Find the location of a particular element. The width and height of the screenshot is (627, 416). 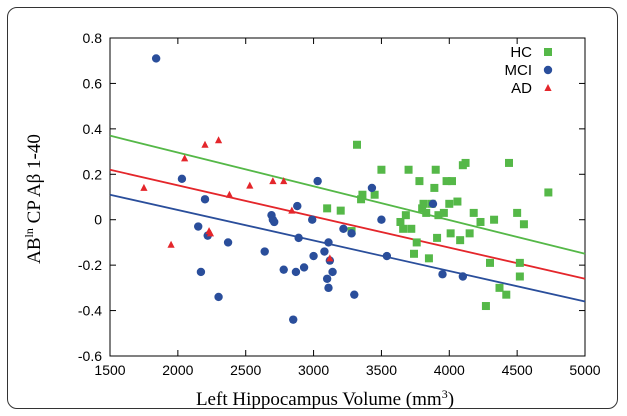

x-tick-label: 1500 is located at coordinates (109, 370).